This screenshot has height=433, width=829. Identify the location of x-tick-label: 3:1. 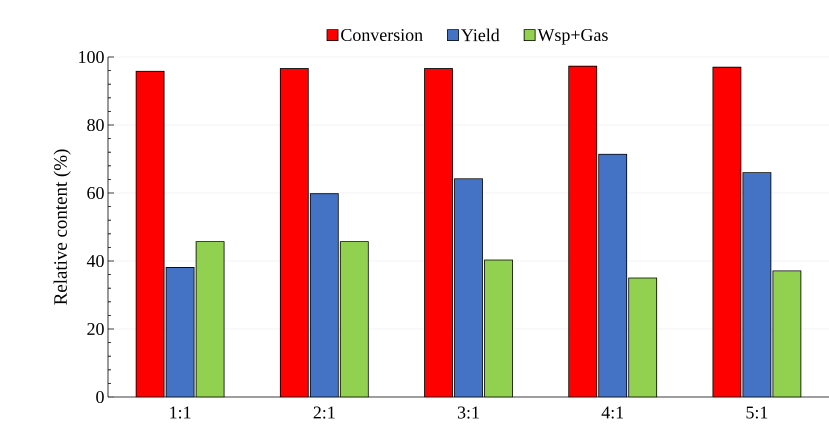
(468, 412).